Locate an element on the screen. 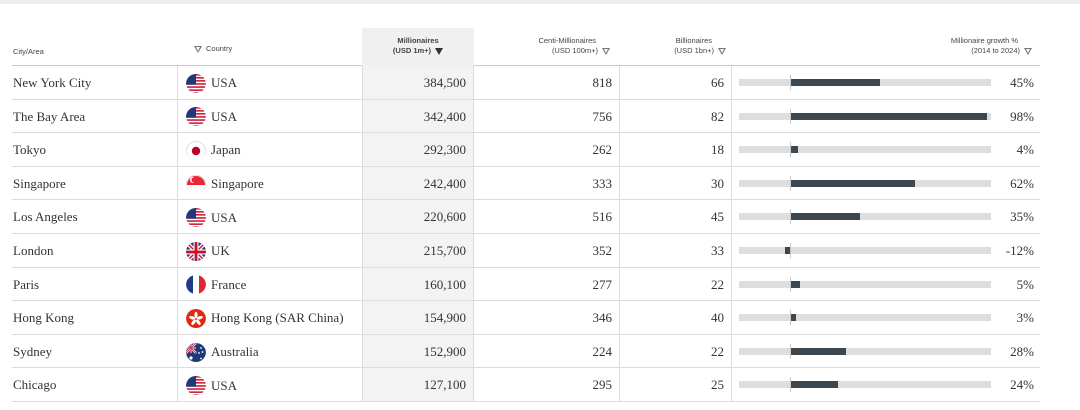 This screenshot has width=1080, height=410. centi-millionaires-cell: 262 is located at coordinates (547, 150).